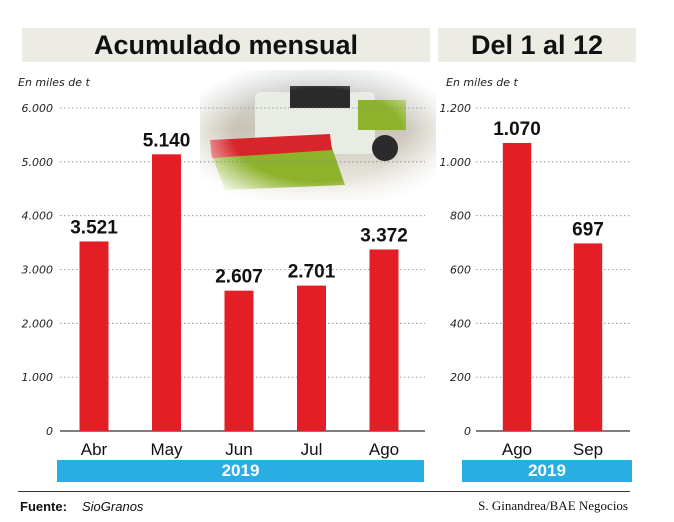 Image resolution: width=674 pixels, height=522 pixels. I want to click on left-ytick-label: 5.000, so click(38, 162).